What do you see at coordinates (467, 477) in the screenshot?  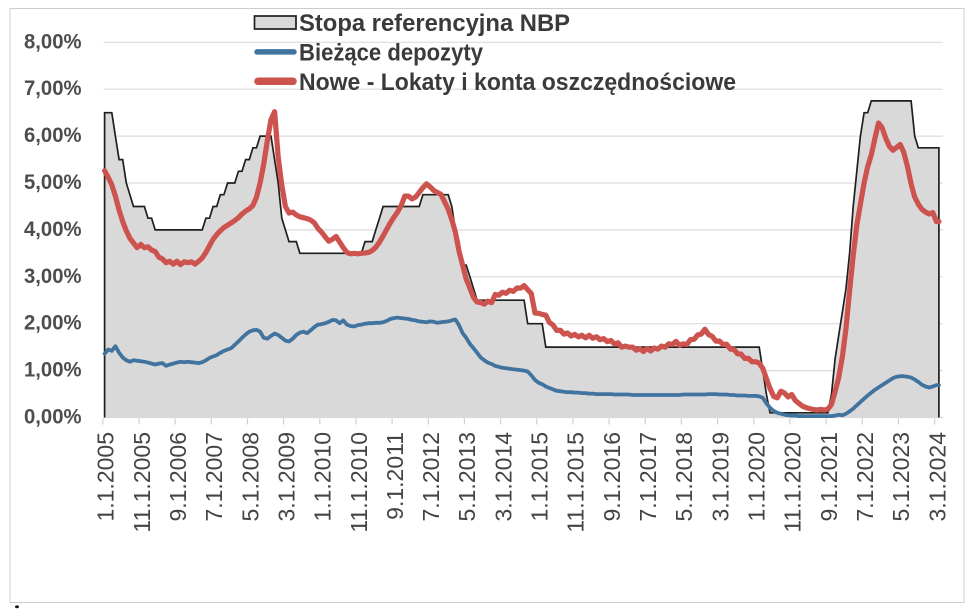 I see `svg-text: 5.1.2013` at bounding box center [467, 477].